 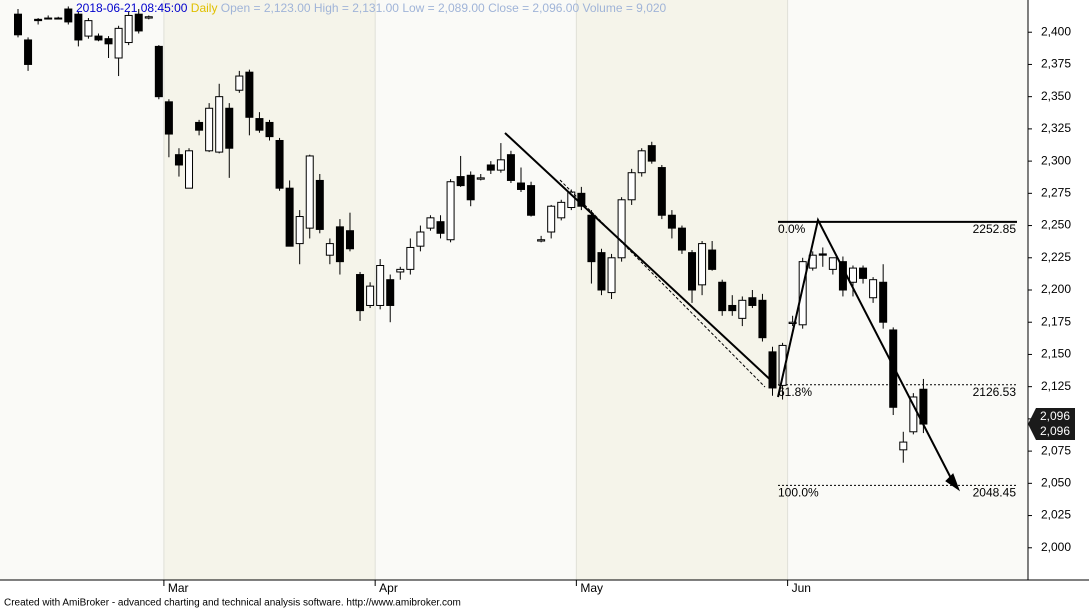 What do you see at coordinates (866, 352) in the screenshot?
I see `projection-path` at bounding box center [866, 352].